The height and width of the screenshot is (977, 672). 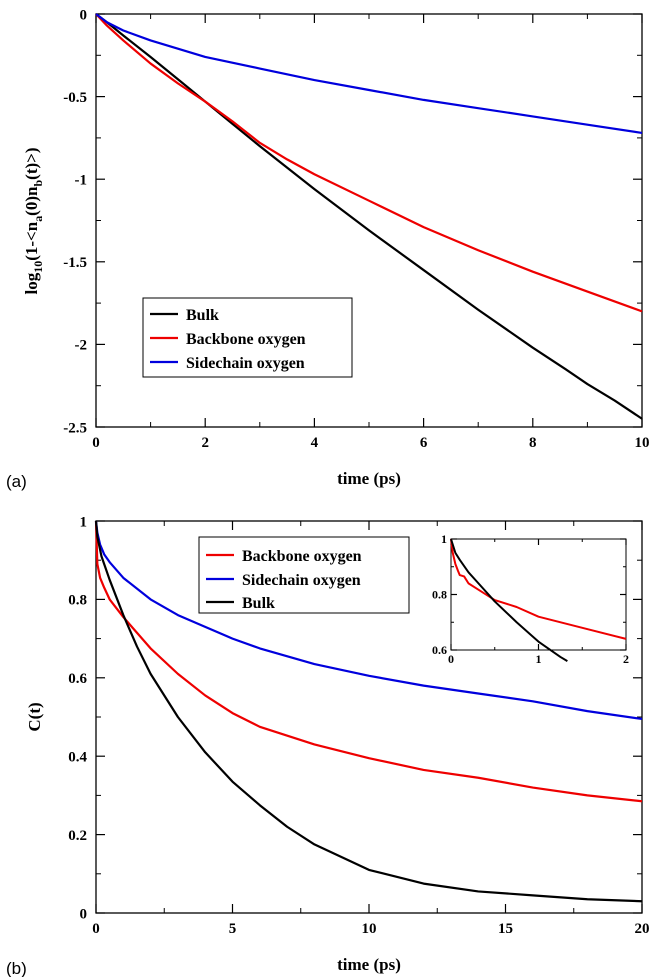 What do you see at coordinates (642, 929) in the screenshot?
I see `panel-b-x-tick-label: 20` at bounding box center [642, 929].